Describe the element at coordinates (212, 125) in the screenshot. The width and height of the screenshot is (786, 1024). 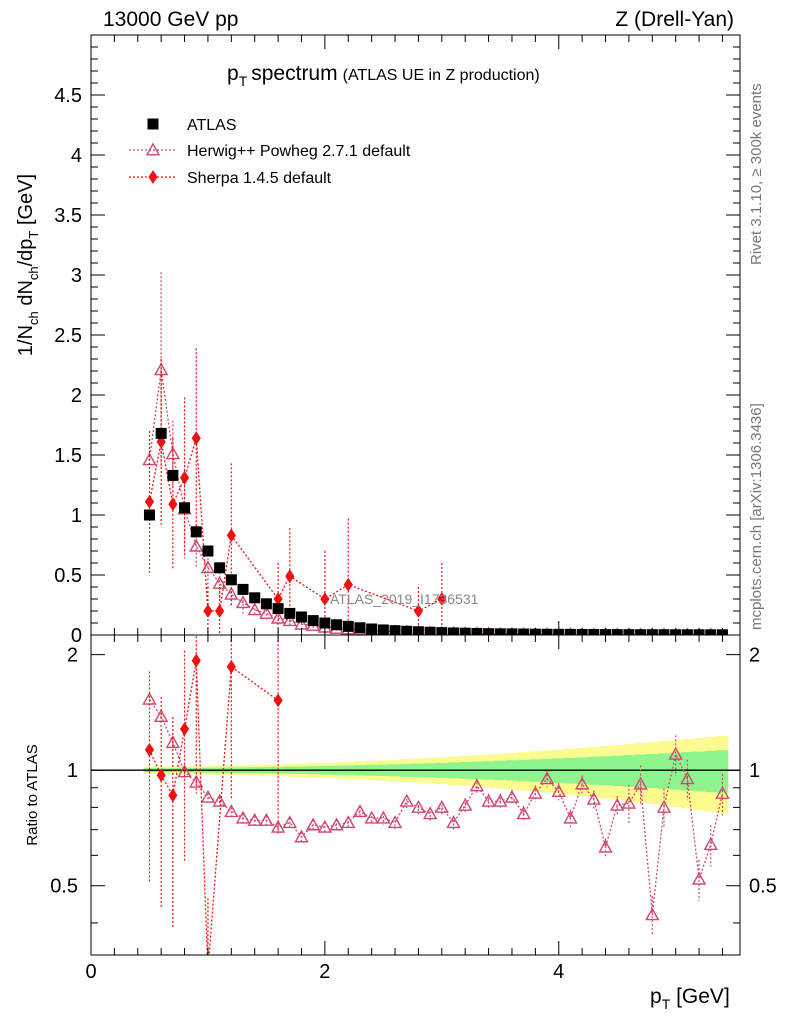
I see `legend-label: ATLAS` at that location.